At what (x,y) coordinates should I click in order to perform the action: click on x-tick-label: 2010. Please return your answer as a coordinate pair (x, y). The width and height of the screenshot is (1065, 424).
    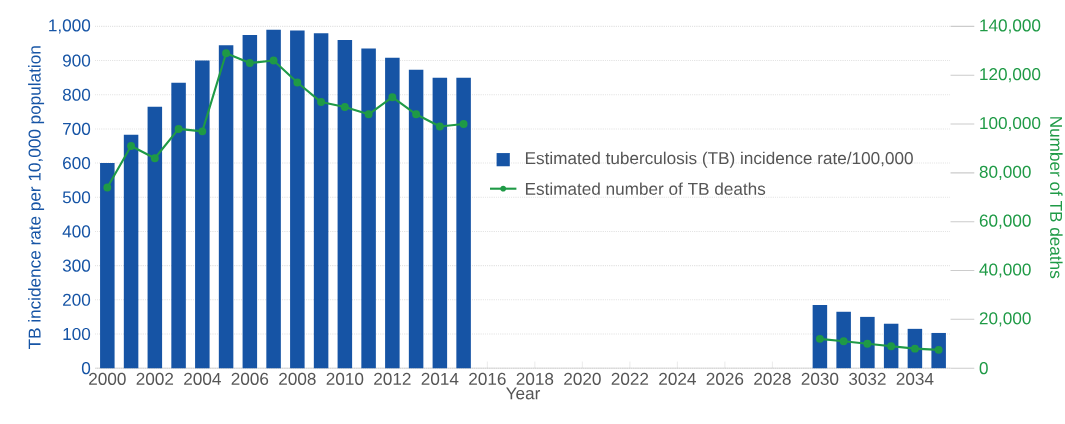
    Looking at the image, I should click on (345, 379).